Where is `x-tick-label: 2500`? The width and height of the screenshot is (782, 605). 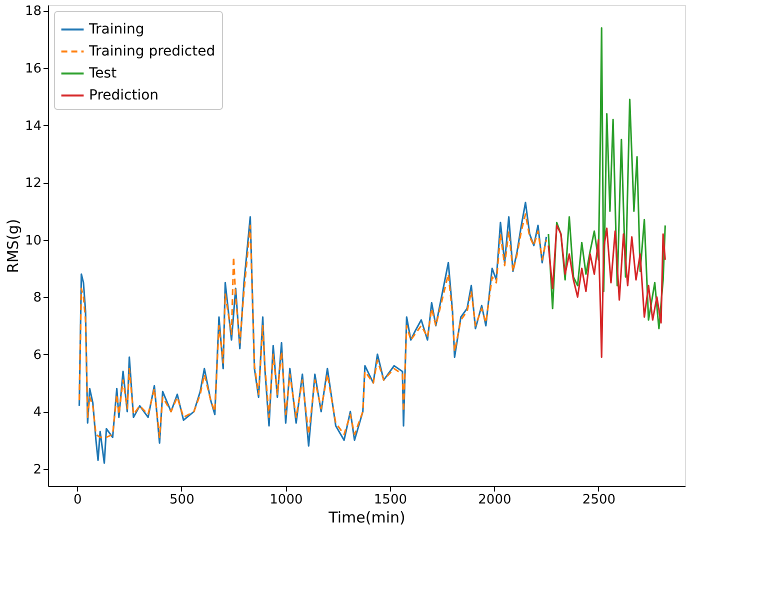 x-tick-label: 2500 is located at coordinates (599, 500).